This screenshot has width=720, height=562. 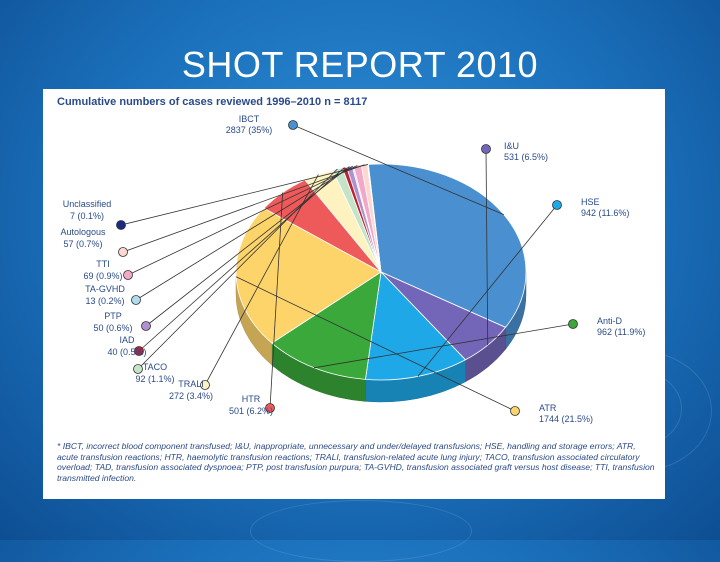 I want to click on legend-dot-tti, so click(x=128, y=275).